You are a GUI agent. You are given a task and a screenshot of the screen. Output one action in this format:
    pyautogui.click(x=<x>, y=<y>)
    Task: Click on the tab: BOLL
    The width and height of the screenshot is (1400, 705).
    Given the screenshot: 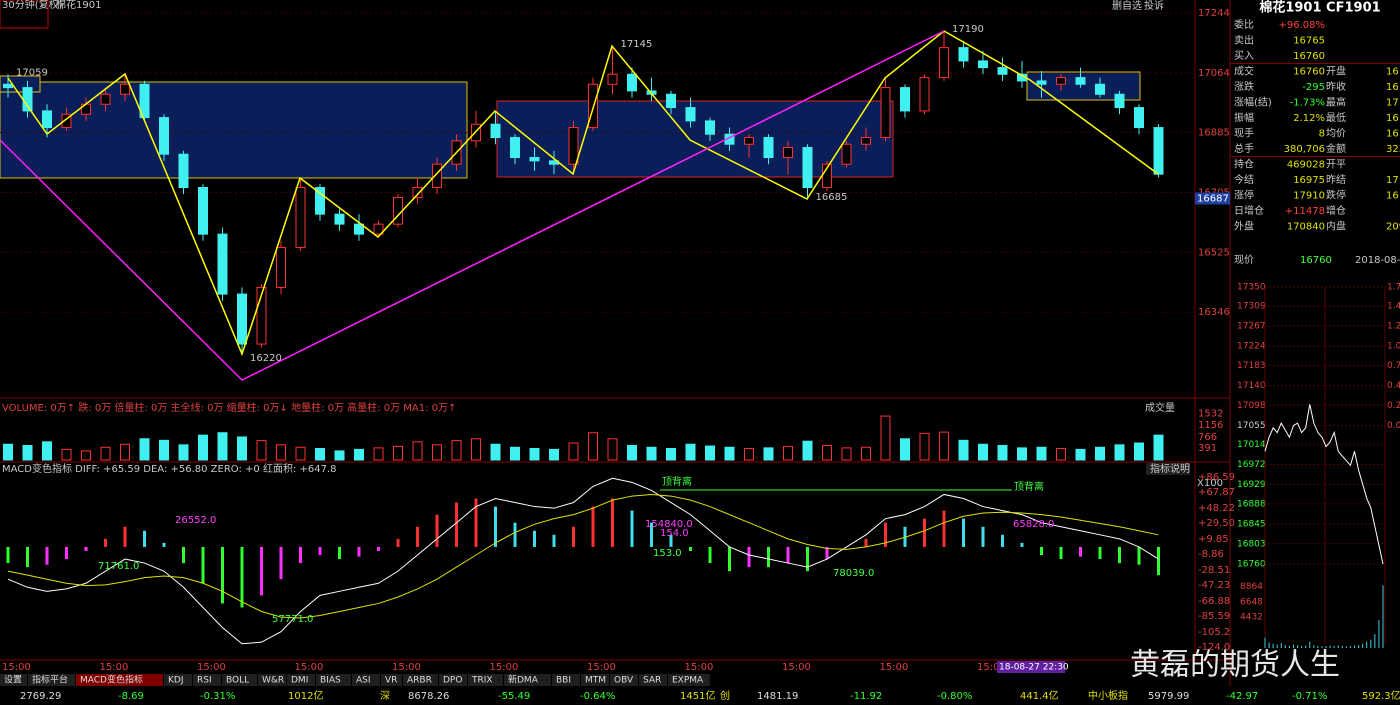 What is the action you would take?
    pyautogui.click(x=237, y=681)
    